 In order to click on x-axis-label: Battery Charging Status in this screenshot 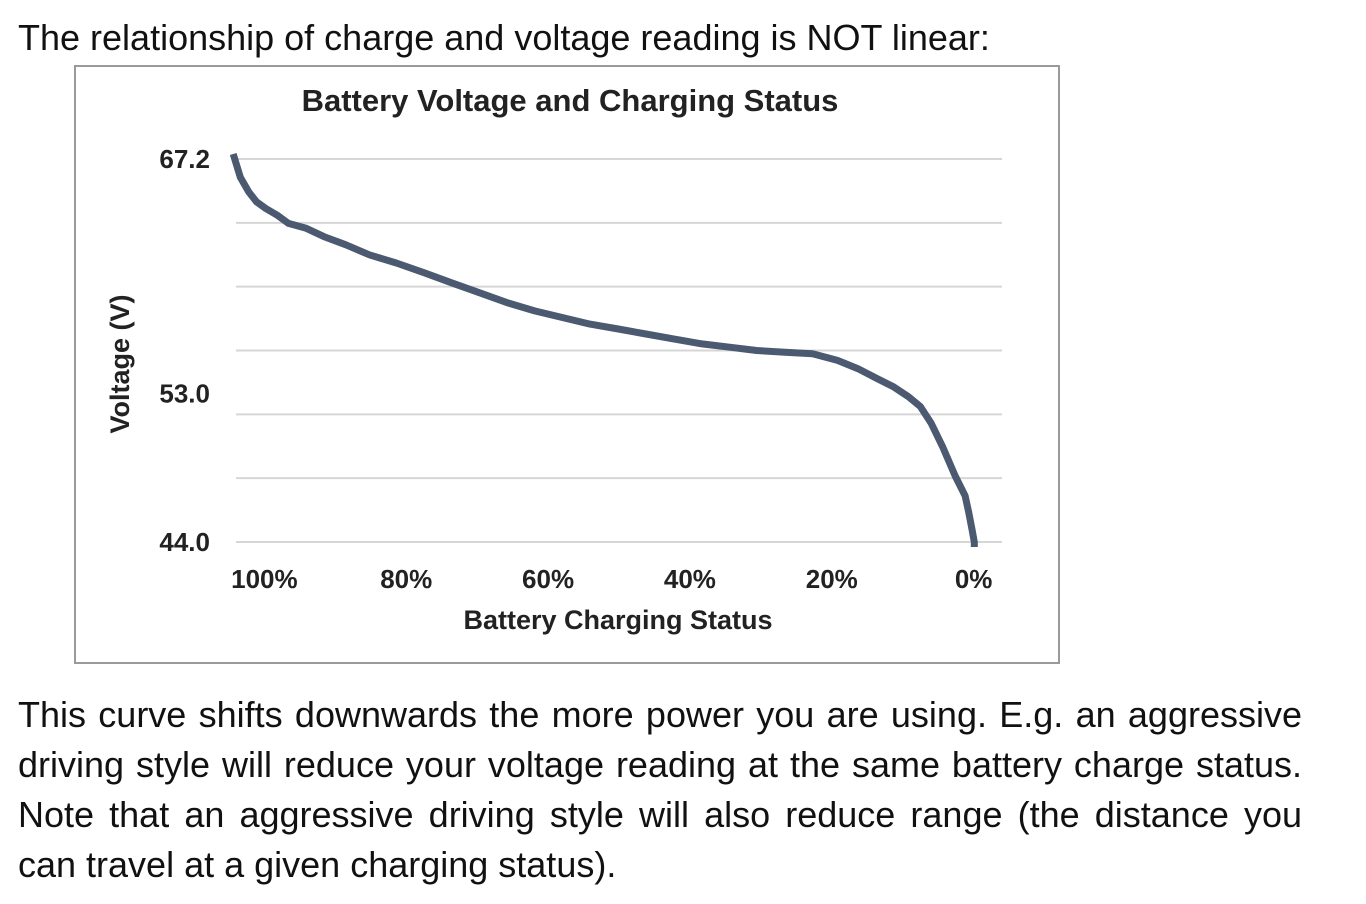, I will do `click(617, 620)`.